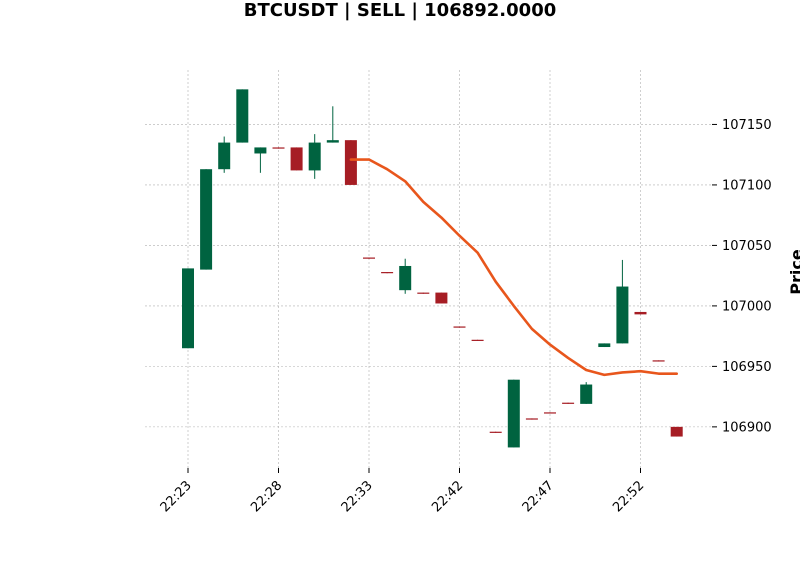  I want to click on chart-title: BTCUSDT | SELL | 106892.0000, so click(400, 10).